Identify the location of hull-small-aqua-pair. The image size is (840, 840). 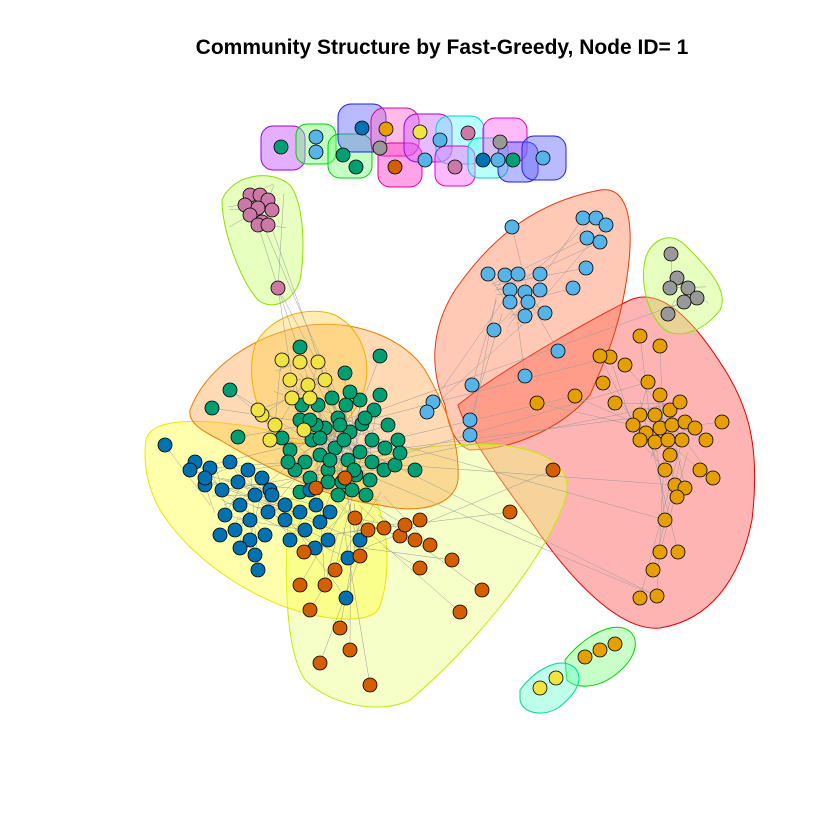
(549, 688).